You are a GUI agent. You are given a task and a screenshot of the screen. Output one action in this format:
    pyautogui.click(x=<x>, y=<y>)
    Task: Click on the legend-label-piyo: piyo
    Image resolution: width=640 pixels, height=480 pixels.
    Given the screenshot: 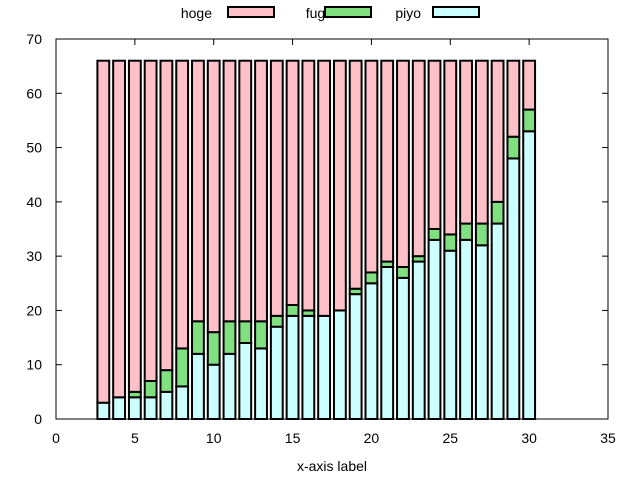 What is the action you would take?
    pyautogui.click(x=408, y=13)
    